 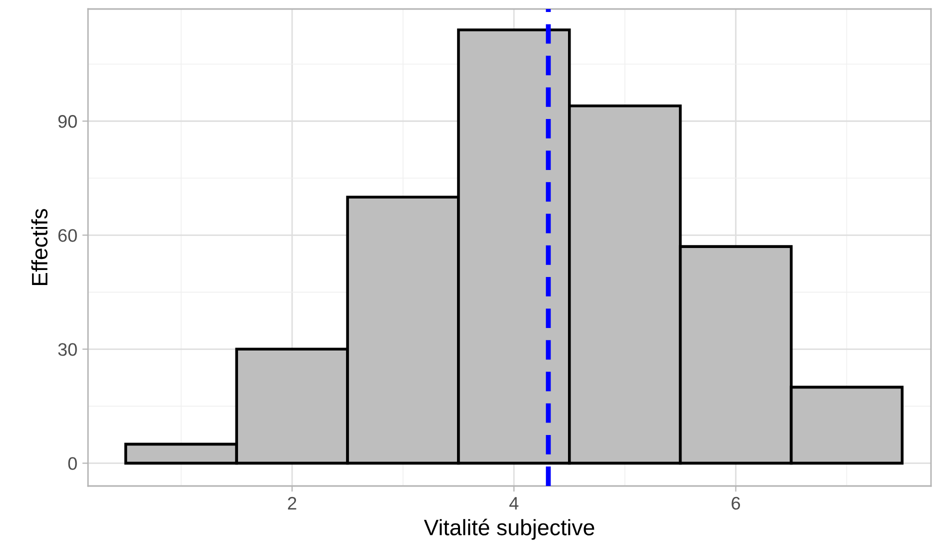 What do you see at coordinates (513, 503) in the screenshot?
I see `x-tick-label: 4` at bounding box center [513, 503].